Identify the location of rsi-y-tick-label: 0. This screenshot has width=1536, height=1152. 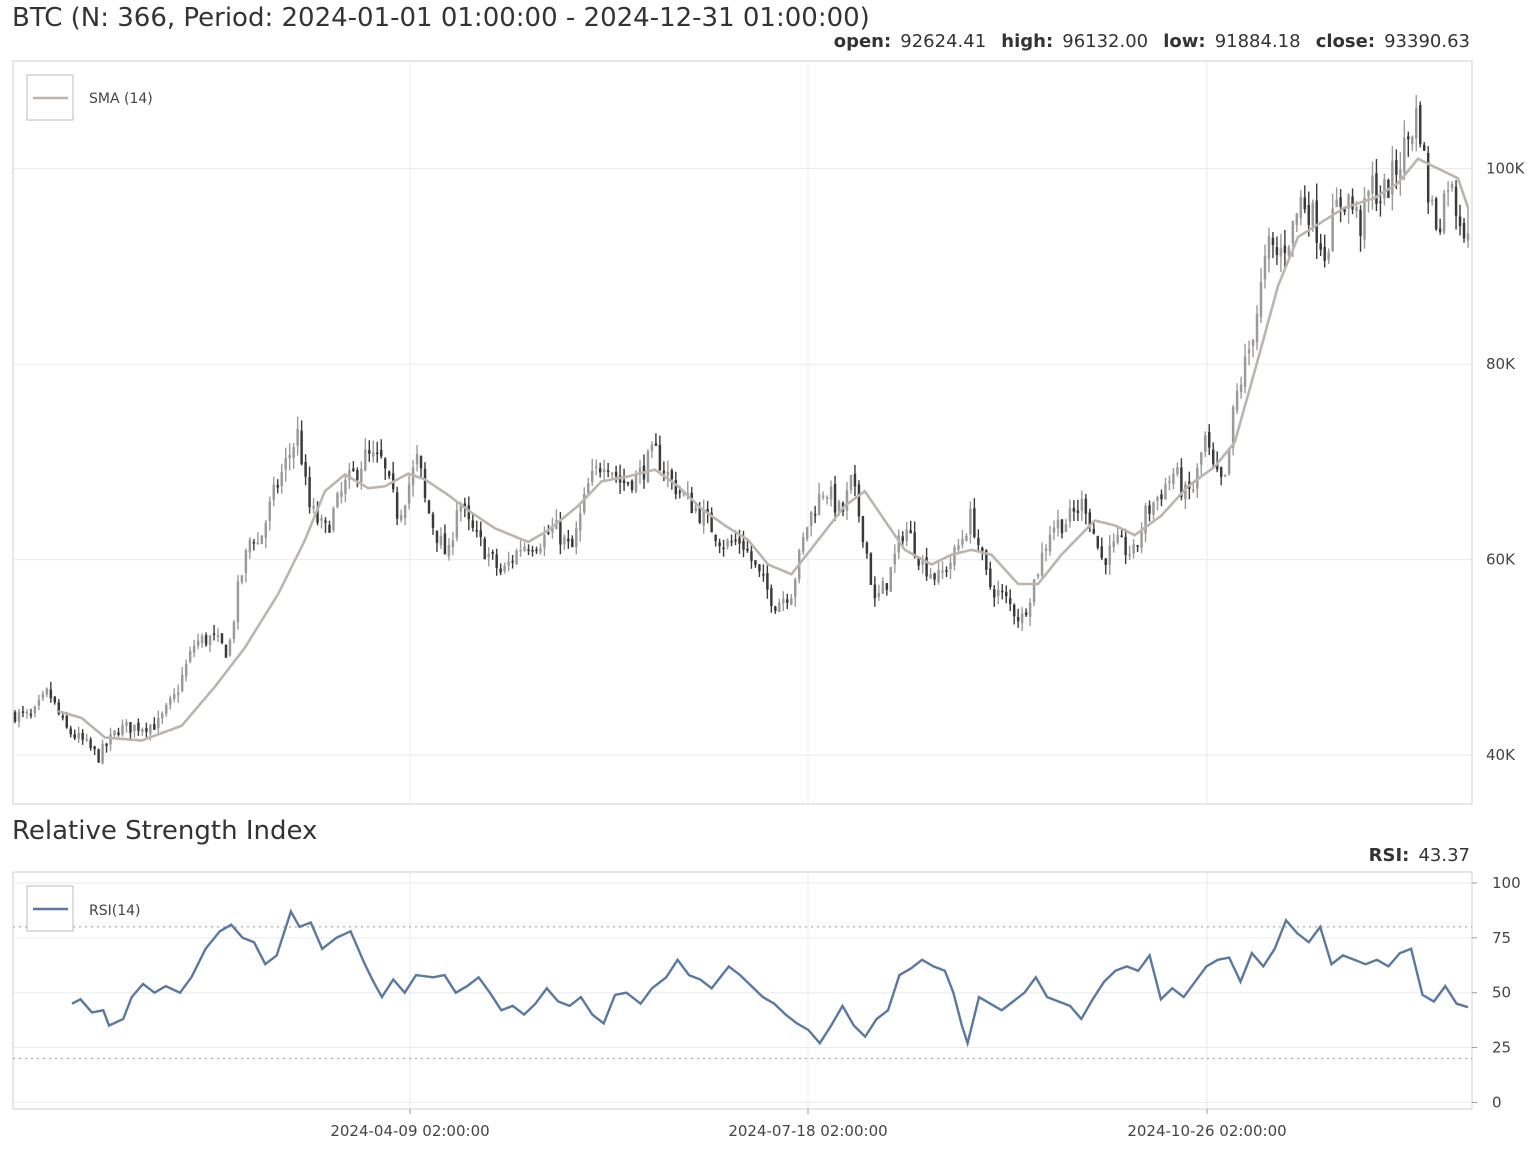
(1497, 1102).